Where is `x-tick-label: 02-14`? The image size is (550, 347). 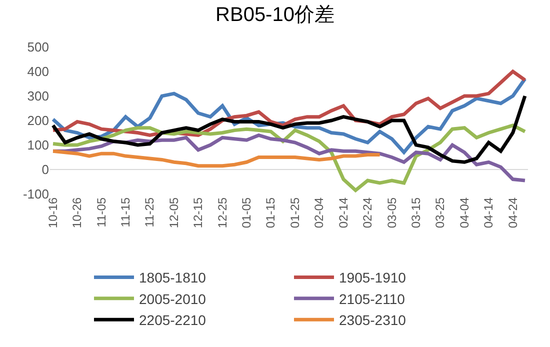
x-tick-label: 02-14 is located at coordinates (343, 212).